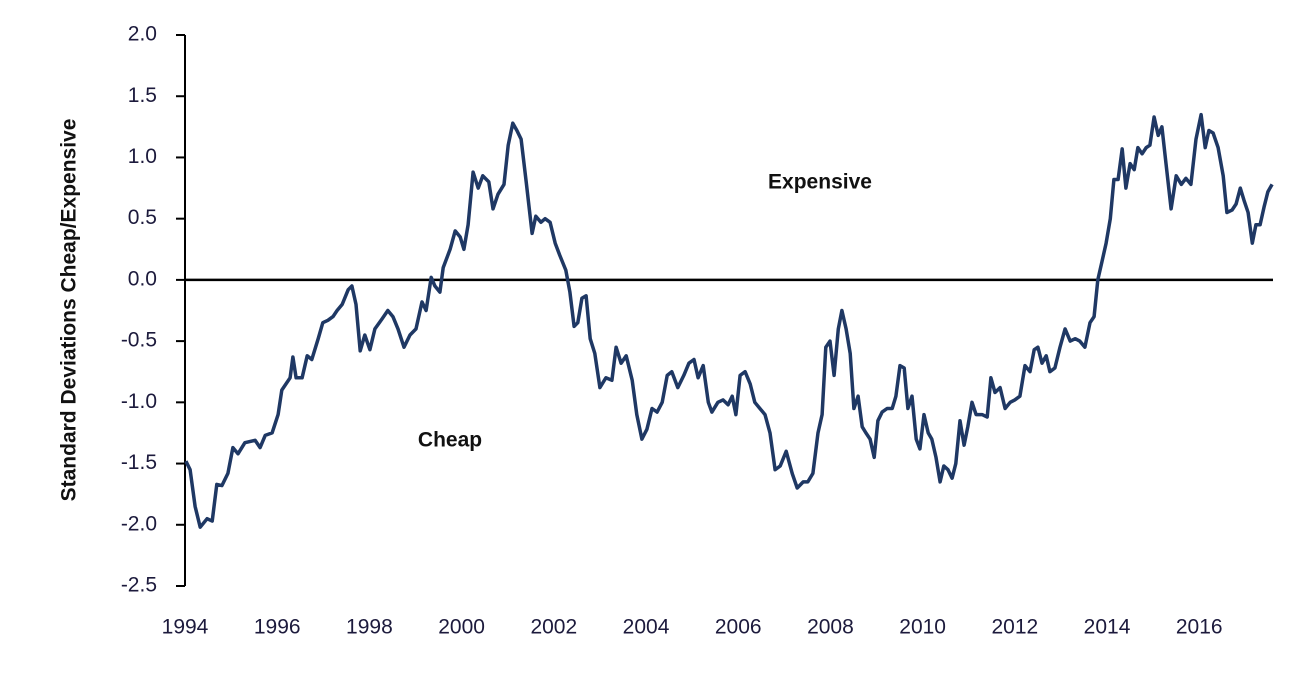  I want to click on x-tick-label: 2002, so click(553, 627).